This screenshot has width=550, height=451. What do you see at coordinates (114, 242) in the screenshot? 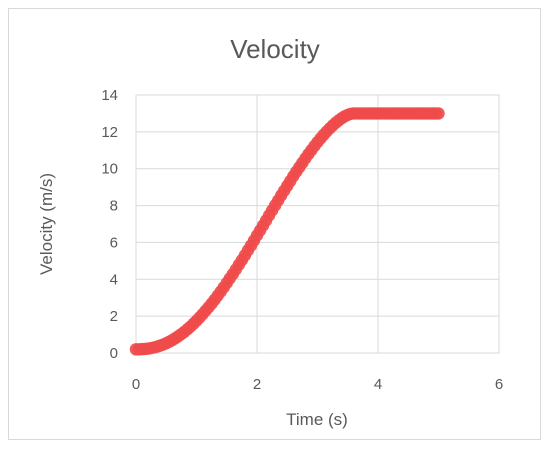
I see `y-tick-label: 6` at bounding box center [114, 242].